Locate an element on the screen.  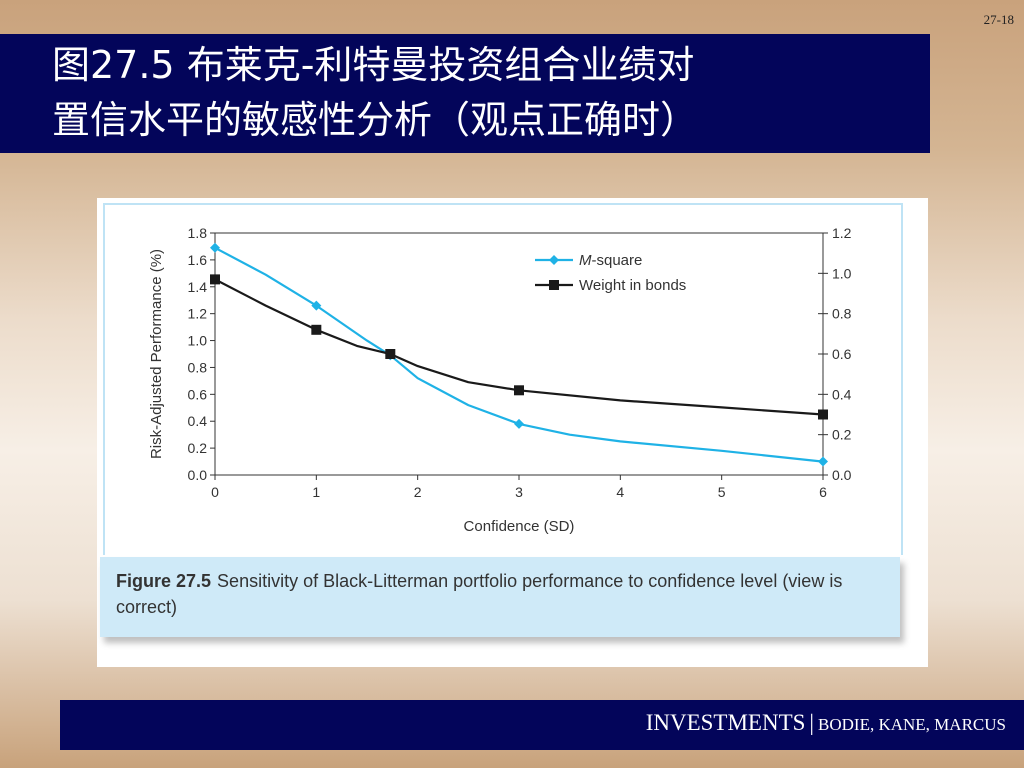
x-tick-label: 4 is located at coordinates (620, 492).